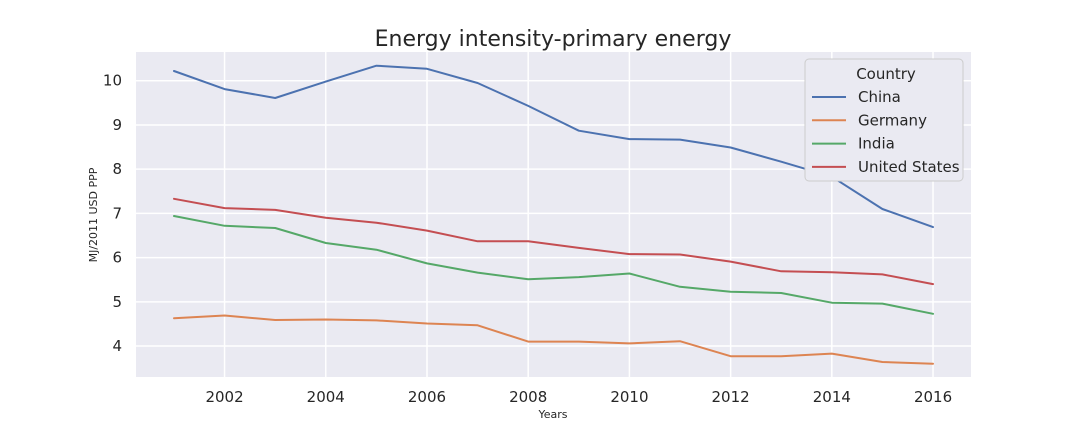 The width and height of the screenshot is (1080, 432). Describe the element at coordinates (909, 167) in the screenshot. I see `legend-label: United States` at that location.